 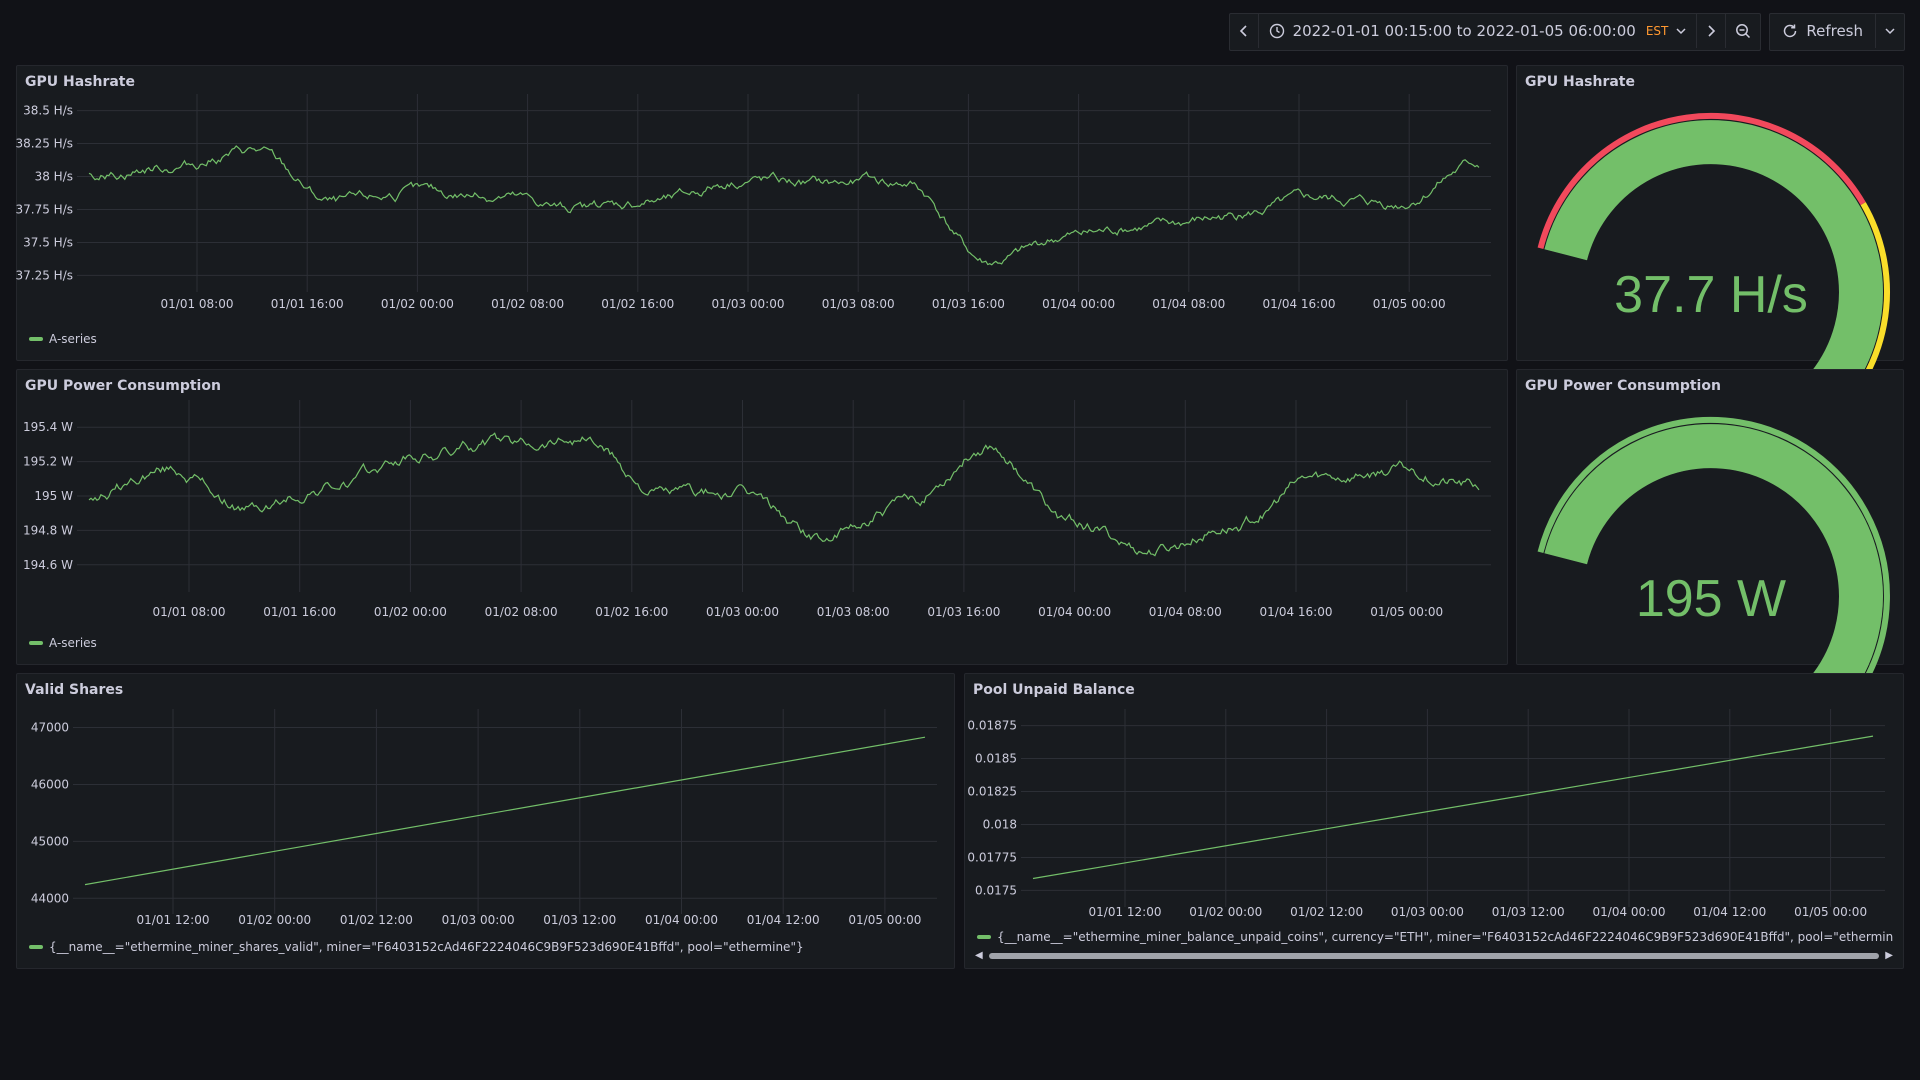 What do you see at coordinates (1000, 824) in the screenshot?
I see `y-tick-label: 0.018` at bounding box center [1000, 824].